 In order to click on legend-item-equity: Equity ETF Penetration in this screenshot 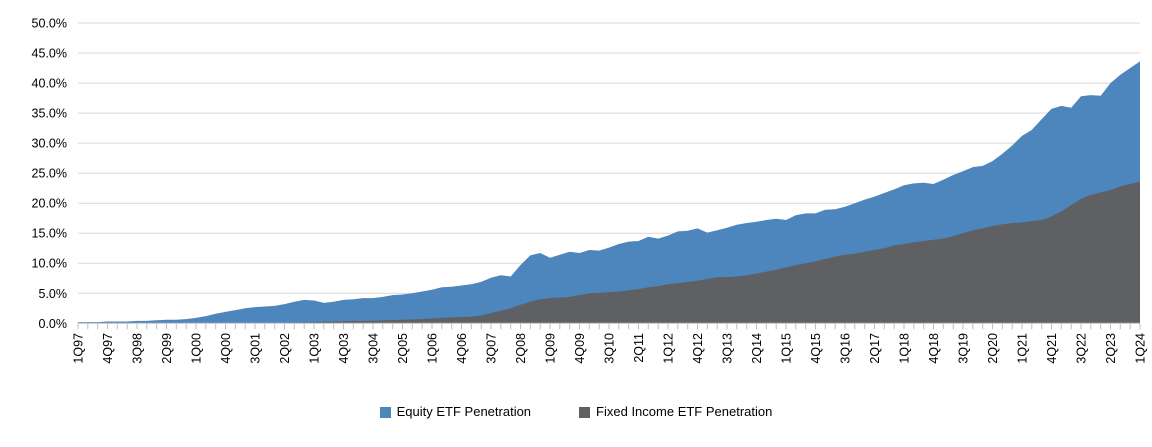, I will do `click(455, 412)`.